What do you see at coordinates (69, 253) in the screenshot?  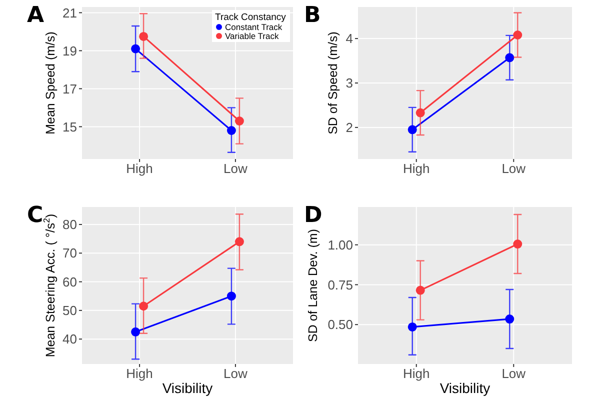 I see `y-tick-label: 70` at bounding box center [69, 253].